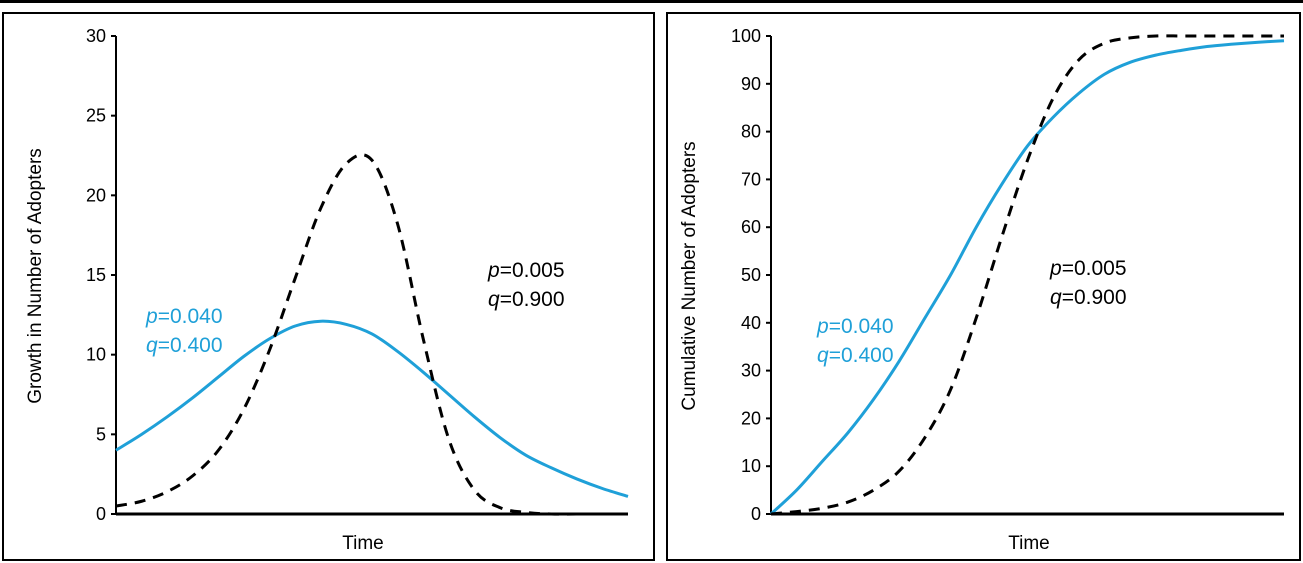 This screenshot has height=563, width=1303. Describe the element at coordinates (1029, 543) in the screenshot. I see `cumulative-x-axis-title: Time` at that location.